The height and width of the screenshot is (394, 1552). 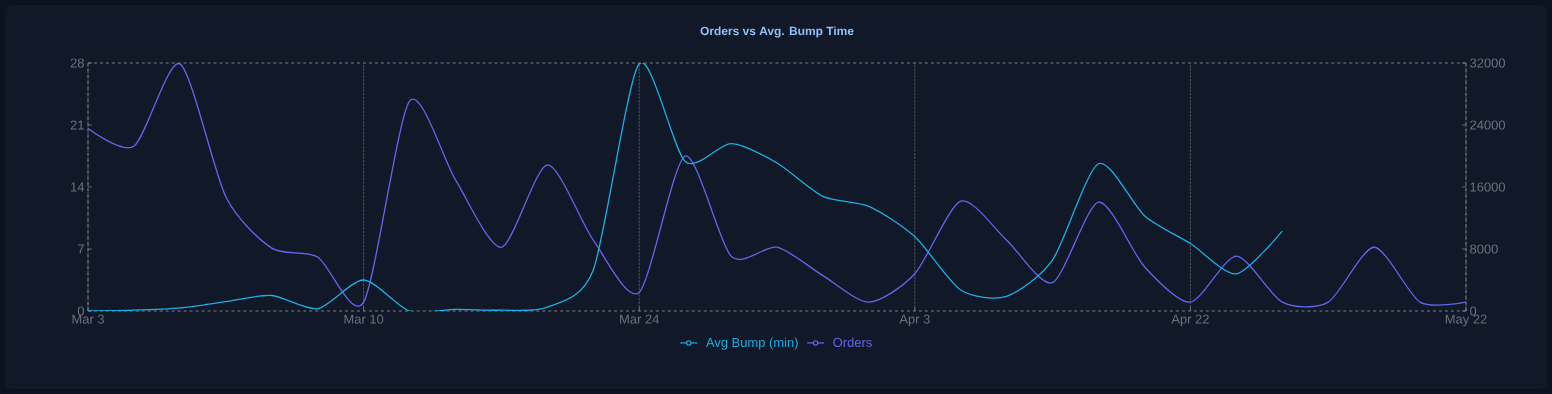 What do you see at coordinates (1488, 125) in the screenshot?
I see `y2-tick-label: 24000` at bounding box center [1488, 125].